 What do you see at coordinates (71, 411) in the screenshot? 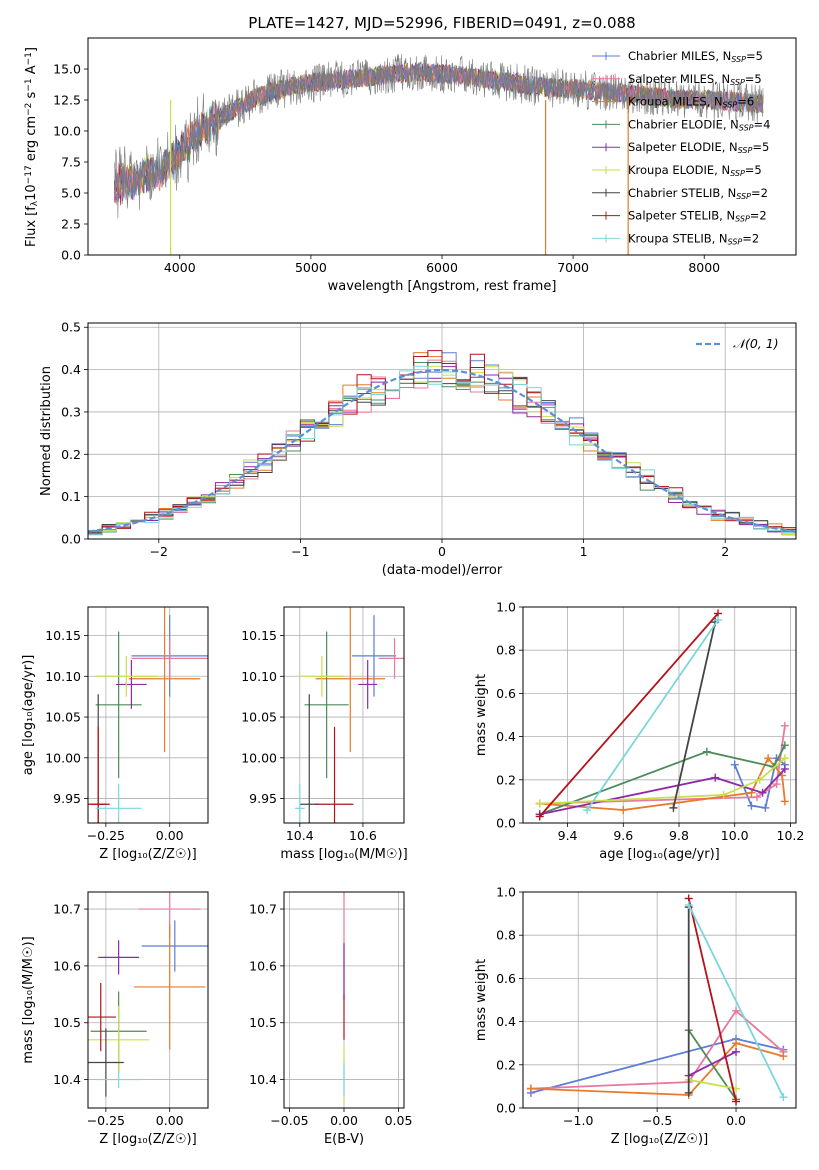
I see `y-tick-label: 0.3` at bounding box center [71, 411].